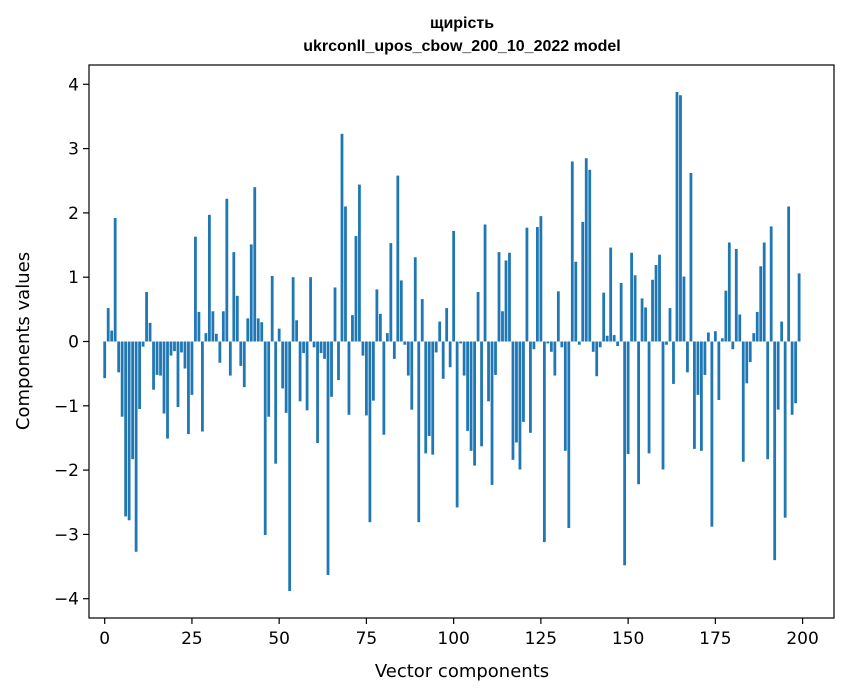 The image size is (847, 696). I want to click on y-tick-label: −2, so click(66, 471).